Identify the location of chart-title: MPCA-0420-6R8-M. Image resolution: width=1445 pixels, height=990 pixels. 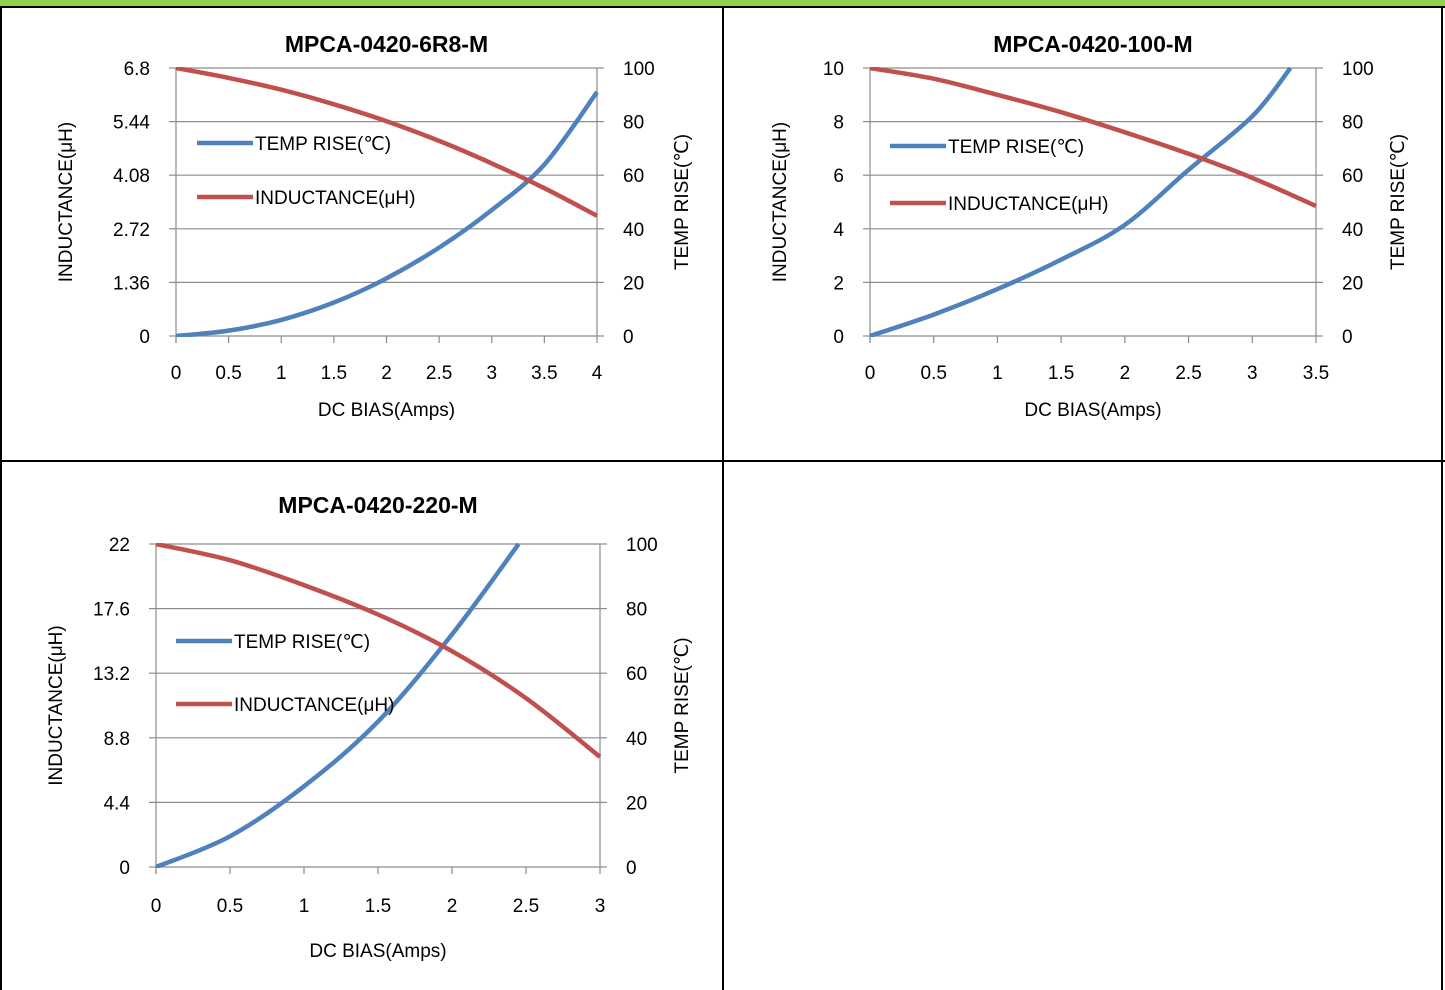
(386, 44).